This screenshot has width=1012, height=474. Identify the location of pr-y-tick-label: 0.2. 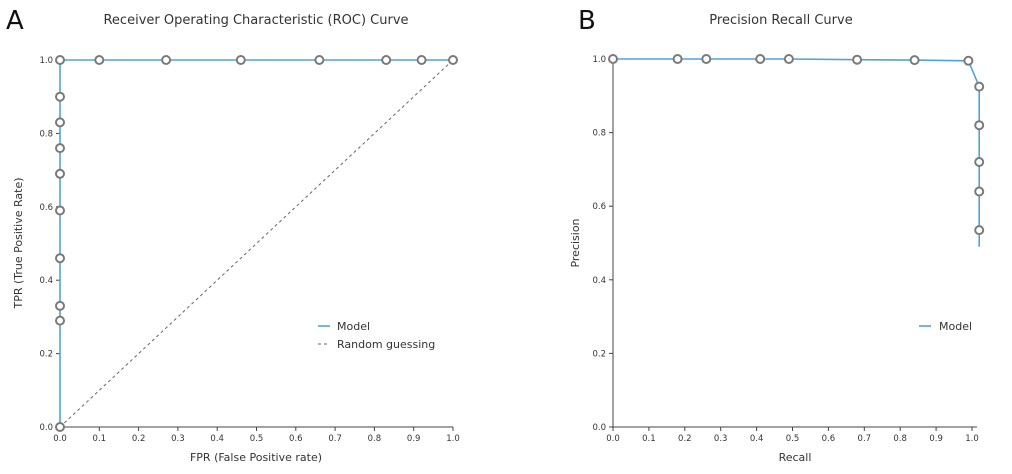
(599, 354).